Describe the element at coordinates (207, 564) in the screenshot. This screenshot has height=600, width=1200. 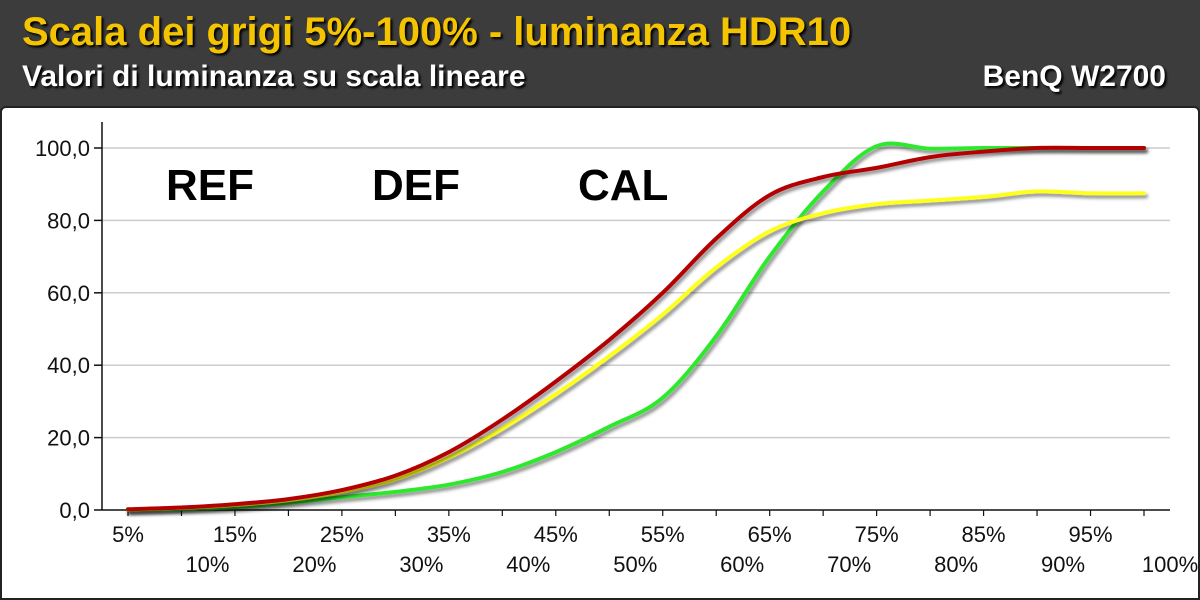
I see `x-tick-label: 10%` at that location.